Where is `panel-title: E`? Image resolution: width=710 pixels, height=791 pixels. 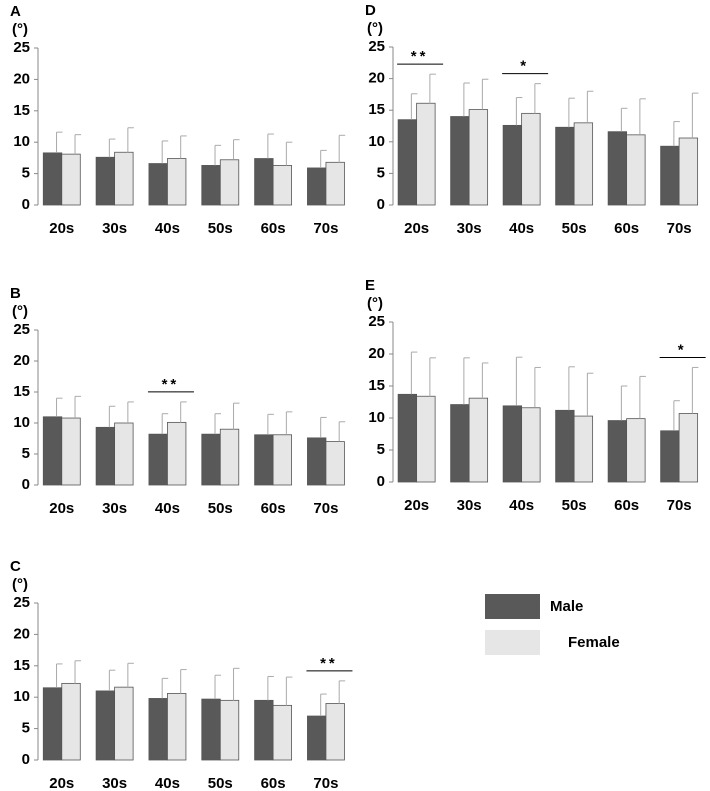 panel-title: E is located at coordinates (370, 285).